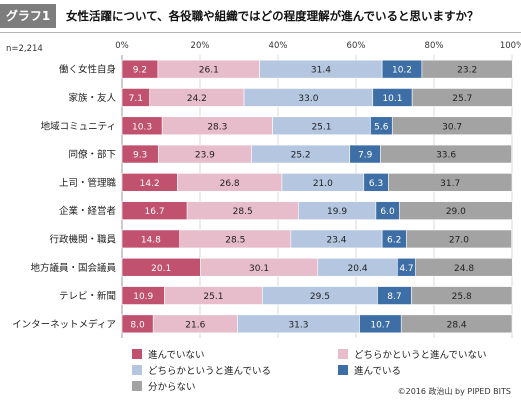  What do you see at coordinates (320, 297) in the screenshot?
I see `data-label: 29.5` at bounding box center [320, 297].